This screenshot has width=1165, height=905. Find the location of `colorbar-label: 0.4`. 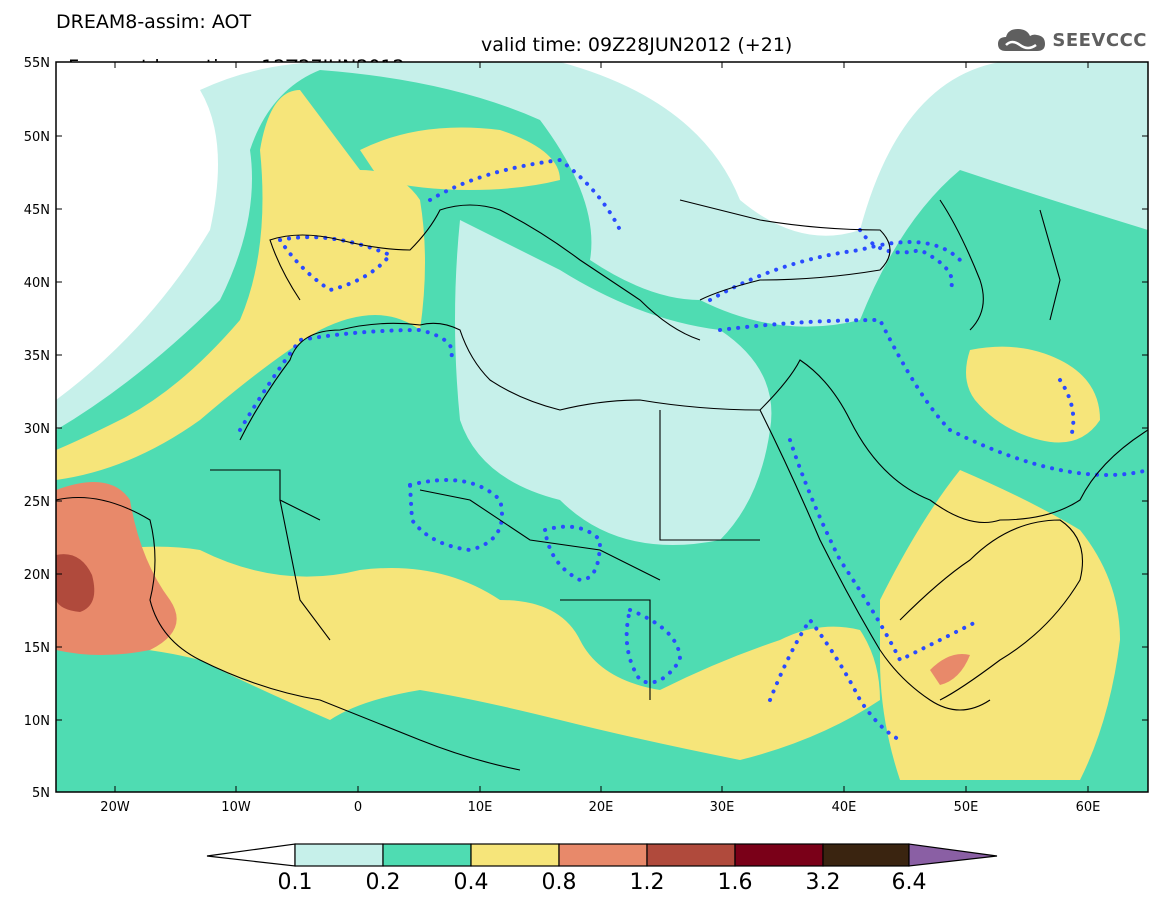

colorbar-label: 0.4 is located at coordinates (471, 882).